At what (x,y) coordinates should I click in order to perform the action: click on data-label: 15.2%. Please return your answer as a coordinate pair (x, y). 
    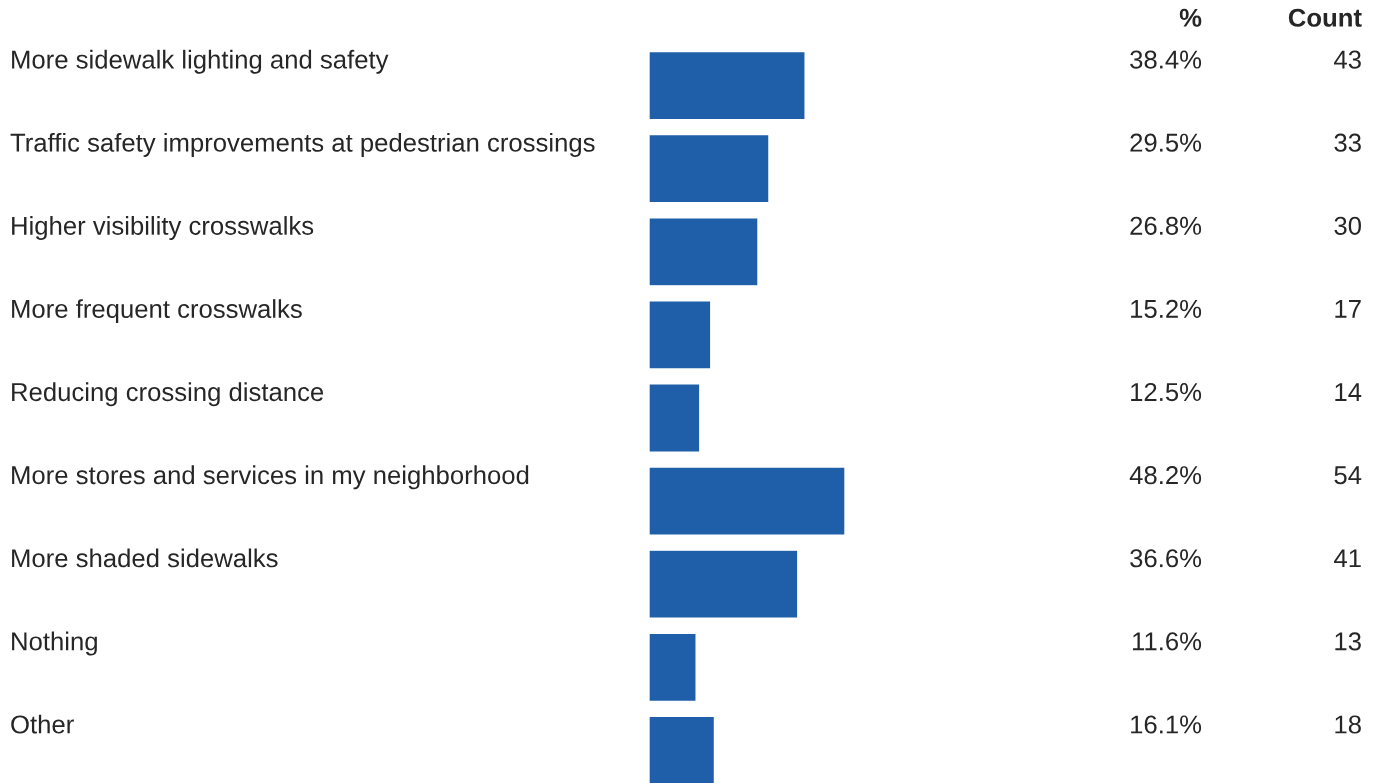
    Looking at the image, I should click on (1166, 309).